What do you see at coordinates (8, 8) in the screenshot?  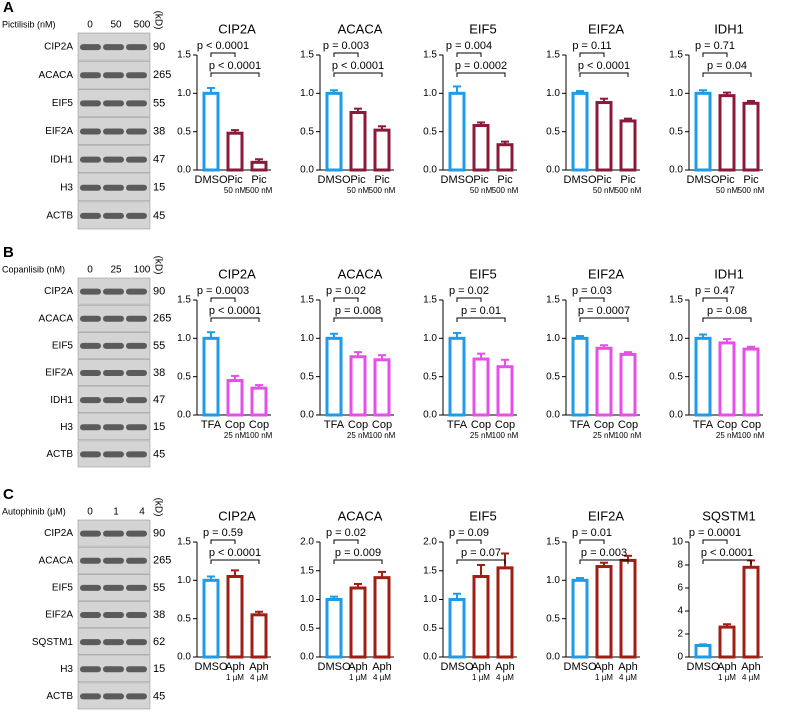 I see `panel-label: A` at bounding box center [8, 8].